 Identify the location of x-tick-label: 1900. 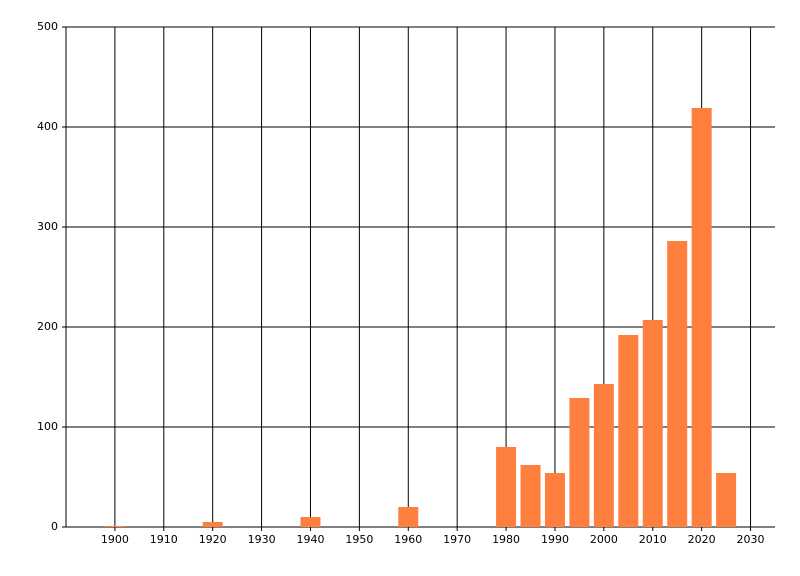
(115, 539).